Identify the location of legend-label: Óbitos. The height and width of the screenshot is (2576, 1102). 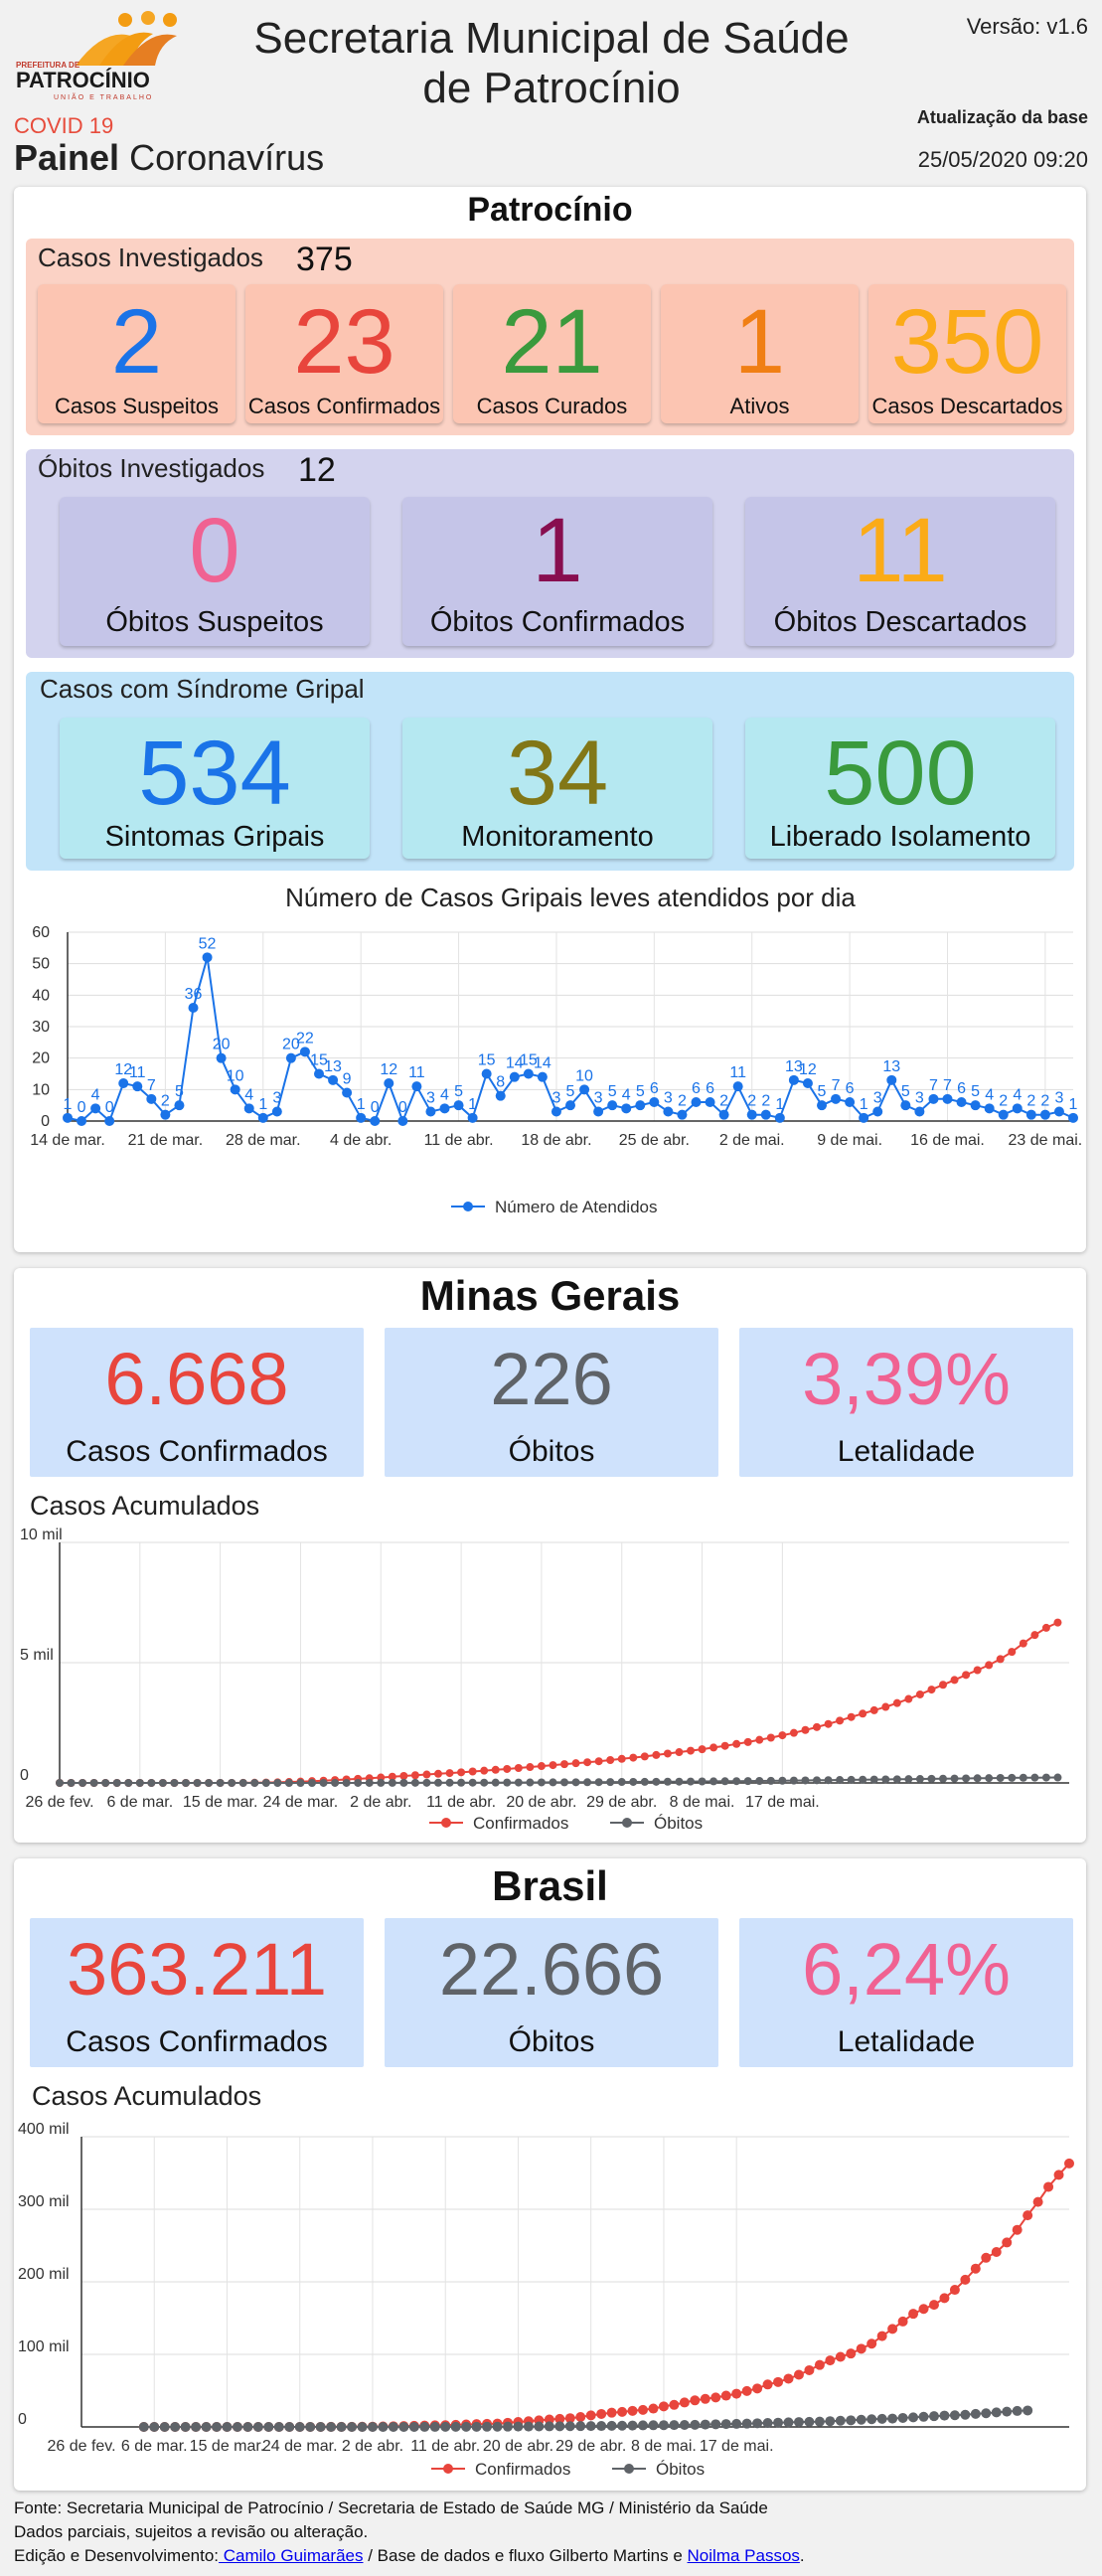
(681, 2469).